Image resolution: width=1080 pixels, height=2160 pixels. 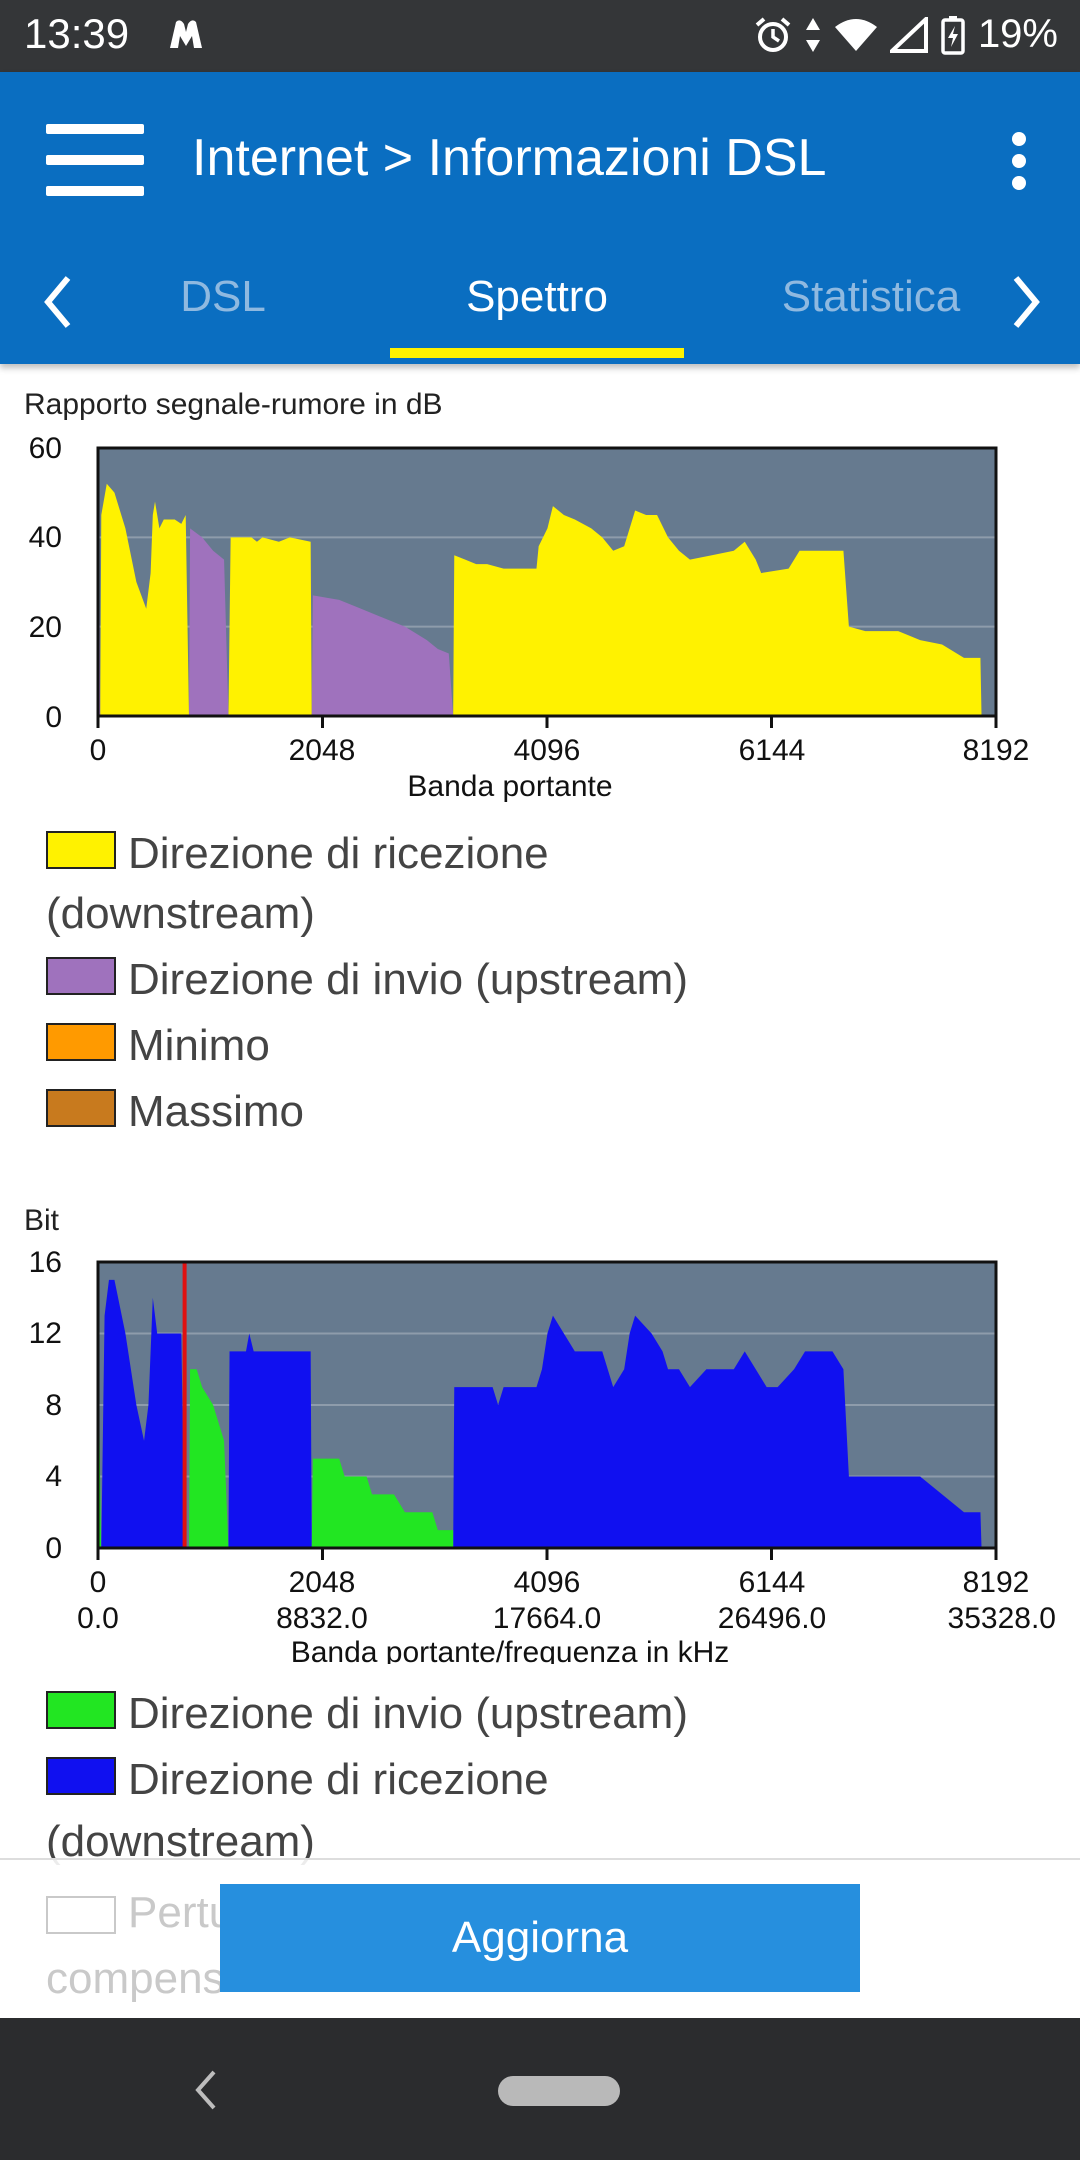 What do you see at coordinates (45, 448) in the screenshot?
I see `snr-ytick: 60` at bounding box center [45, 448].